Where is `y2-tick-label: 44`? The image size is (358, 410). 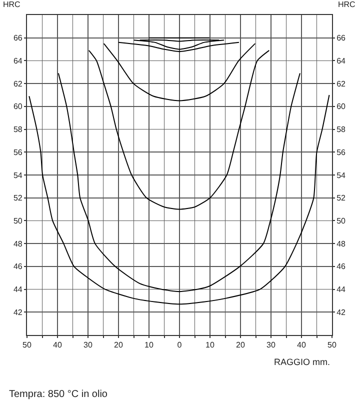
y2-tick-label: 44 is located at coordinates (341, 289).